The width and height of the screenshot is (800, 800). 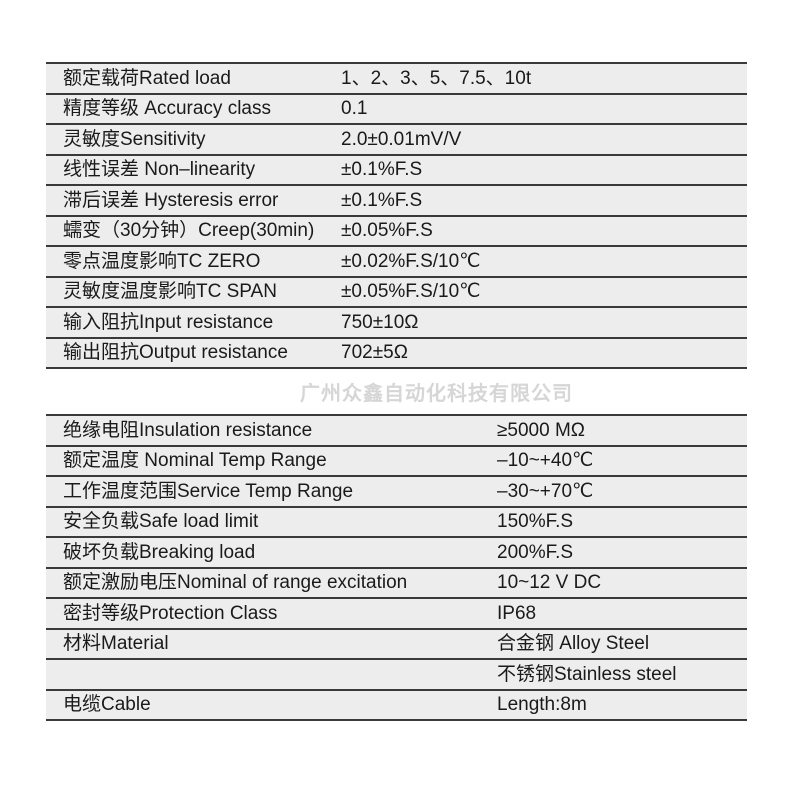 What do you see at coordinates (374, 353) in the screenshot?
I see `spec-value: 702±5Ω` at bounding box center [374, 353].